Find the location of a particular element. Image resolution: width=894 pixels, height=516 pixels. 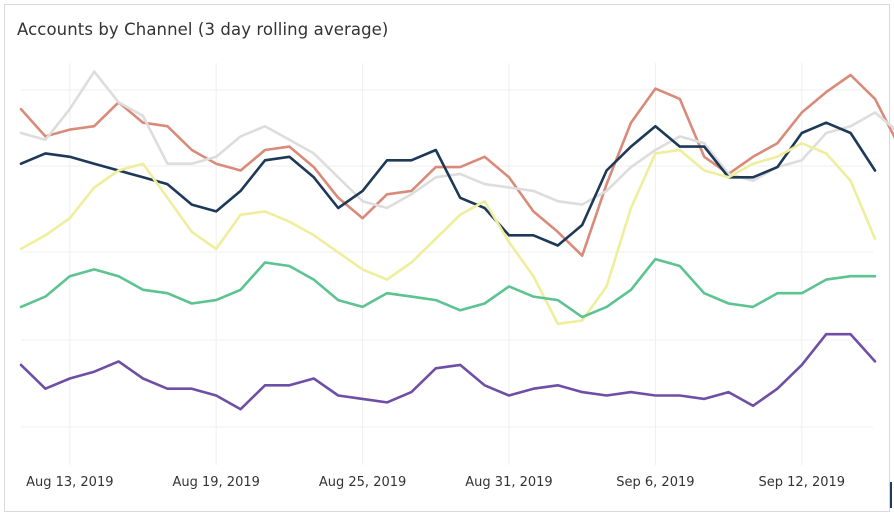

x-tick-label: Sep 12, 2019 is located at coordinates (802, 482).